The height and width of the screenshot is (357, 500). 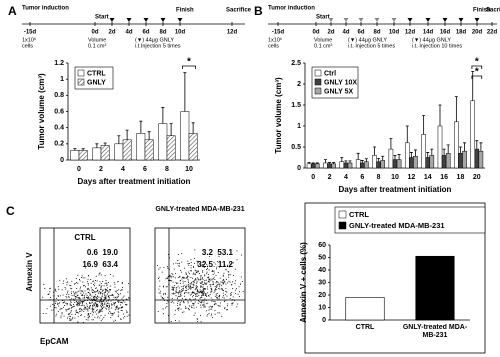 I want to click on error-bar, so click(x=375, y=151).